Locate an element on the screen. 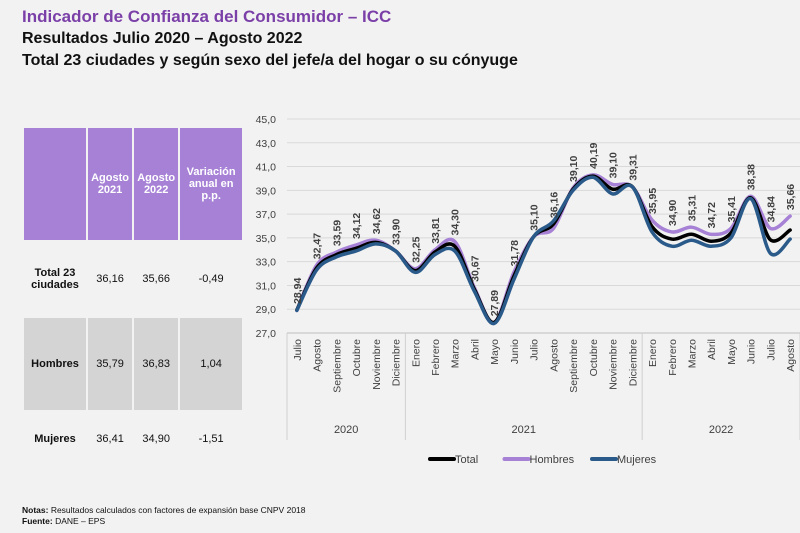 This screenshot has width=800, height=533. y-tick-label: 33,0 is located at coordinates (266, 263).